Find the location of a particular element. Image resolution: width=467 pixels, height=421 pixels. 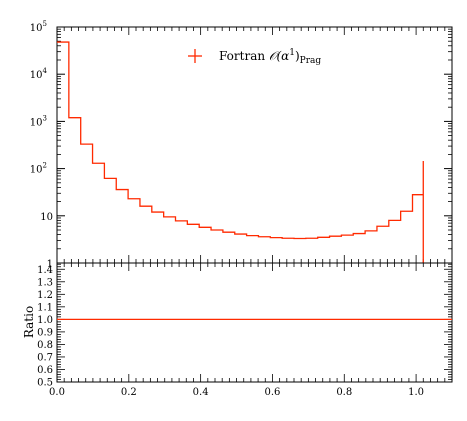

ratio-axis-title: Ratio is located at coordinates (29, 322).